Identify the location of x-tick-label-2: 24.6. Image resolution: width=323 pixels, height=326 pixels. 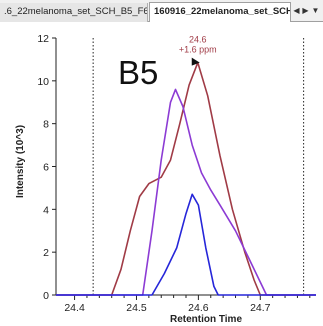
(198, 308).